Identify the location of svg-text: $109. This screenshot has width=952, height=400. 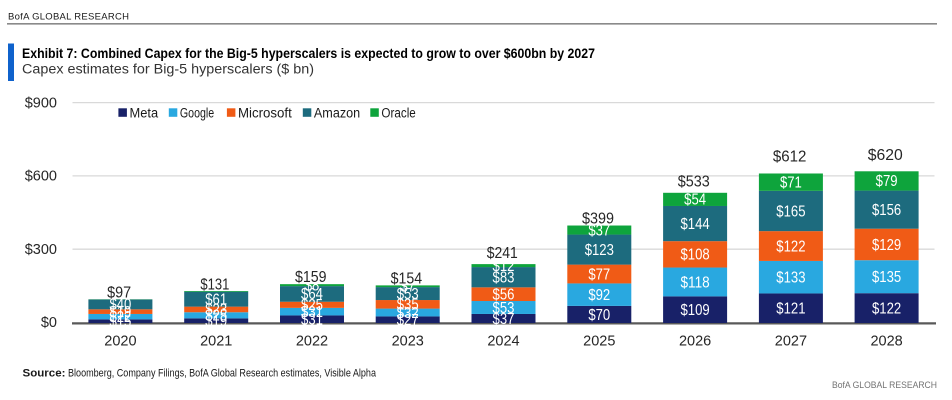
(695, 310).